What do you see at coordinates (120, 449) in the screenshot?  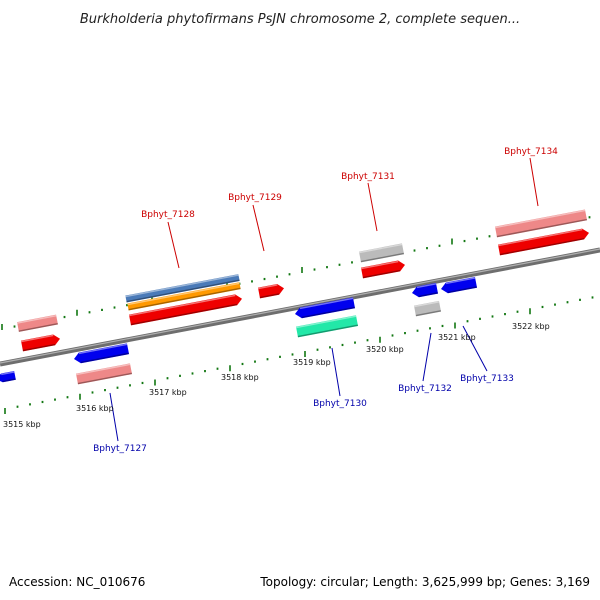 I see `gene-label-bphyt_7127: Bphyt_7127` at bounding box center [120, 449].